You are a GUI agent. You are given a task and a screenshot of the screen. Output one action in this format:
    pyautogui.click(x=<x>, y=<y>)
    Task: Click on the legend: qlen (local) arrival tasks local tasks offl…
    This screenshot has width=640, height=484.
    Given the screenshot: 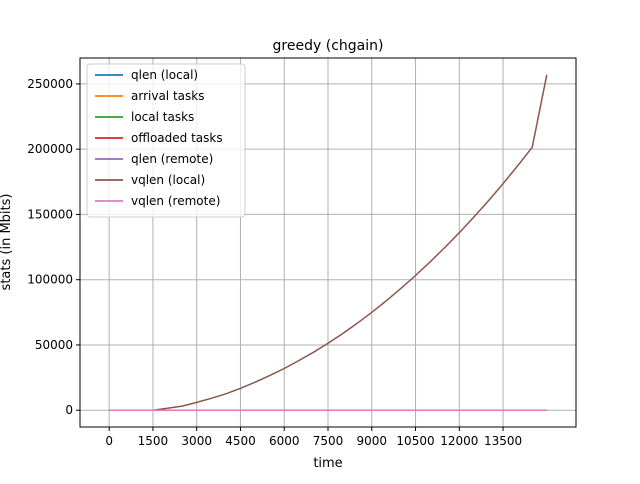 What is the action you would take?
    pyautogui.click(x=166, y=140)
    